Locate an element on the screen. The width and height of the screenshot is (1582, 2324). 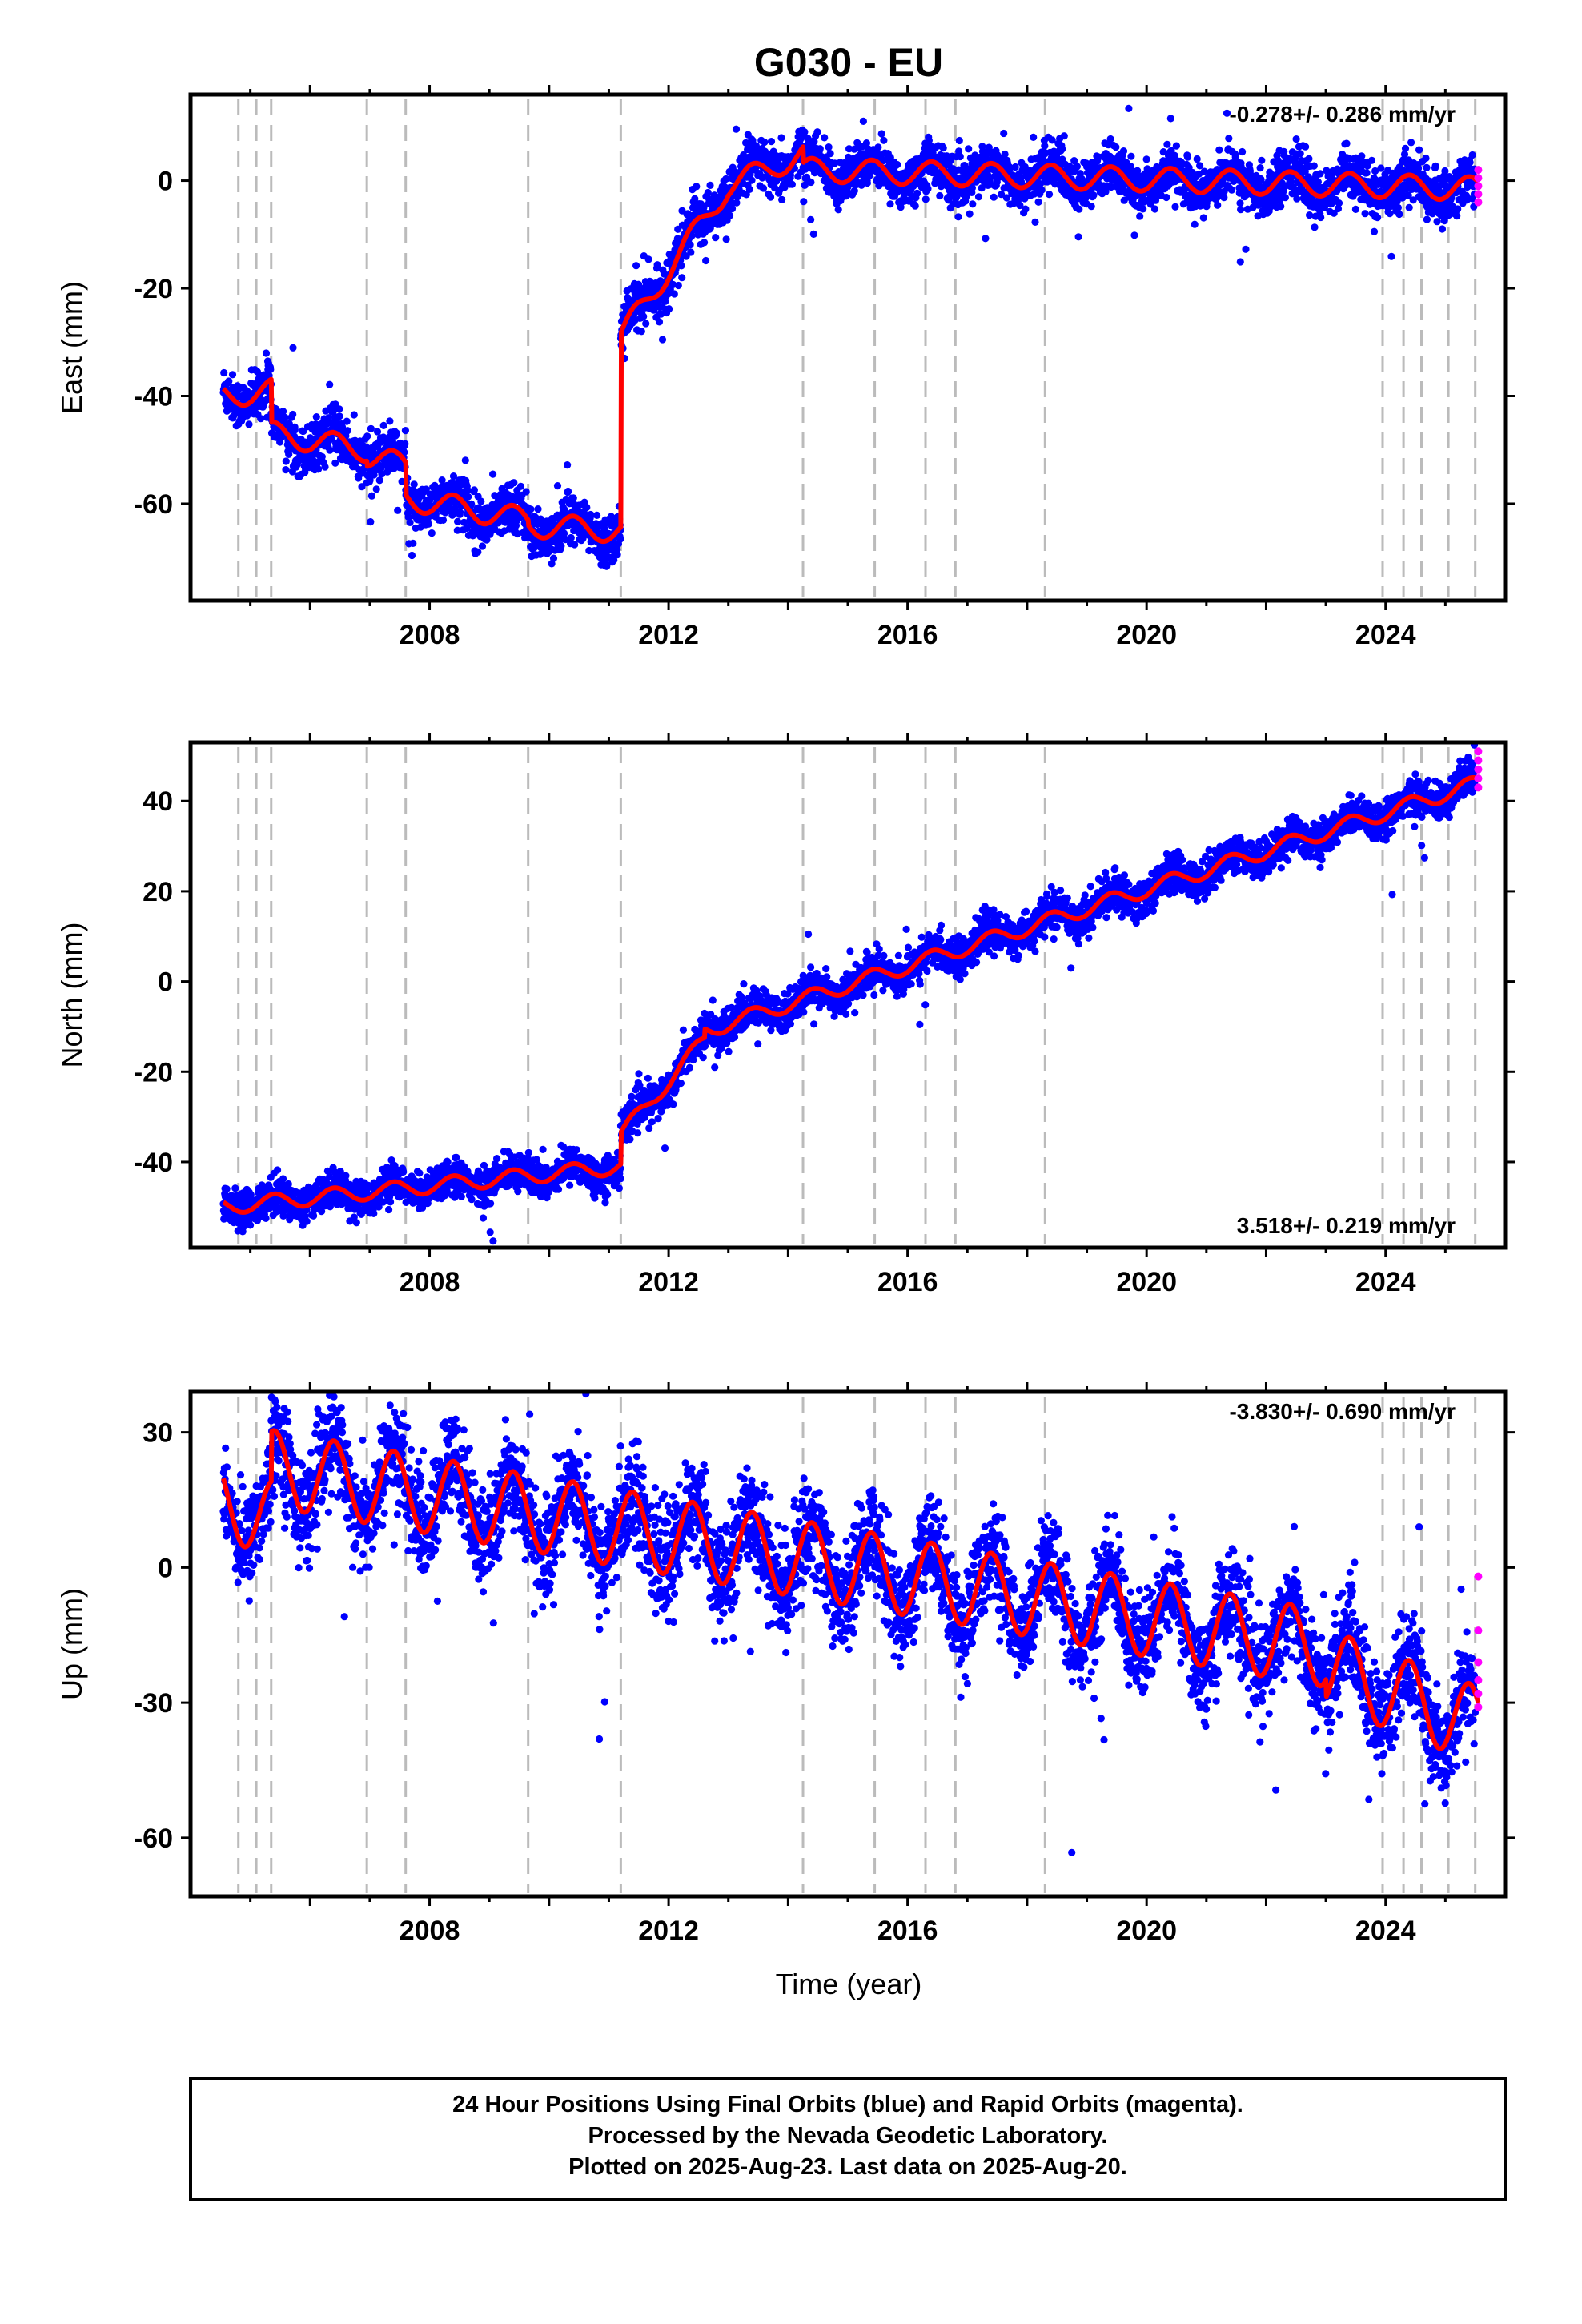
x-tick-label: 2016 is located at coordinates (907, 635).